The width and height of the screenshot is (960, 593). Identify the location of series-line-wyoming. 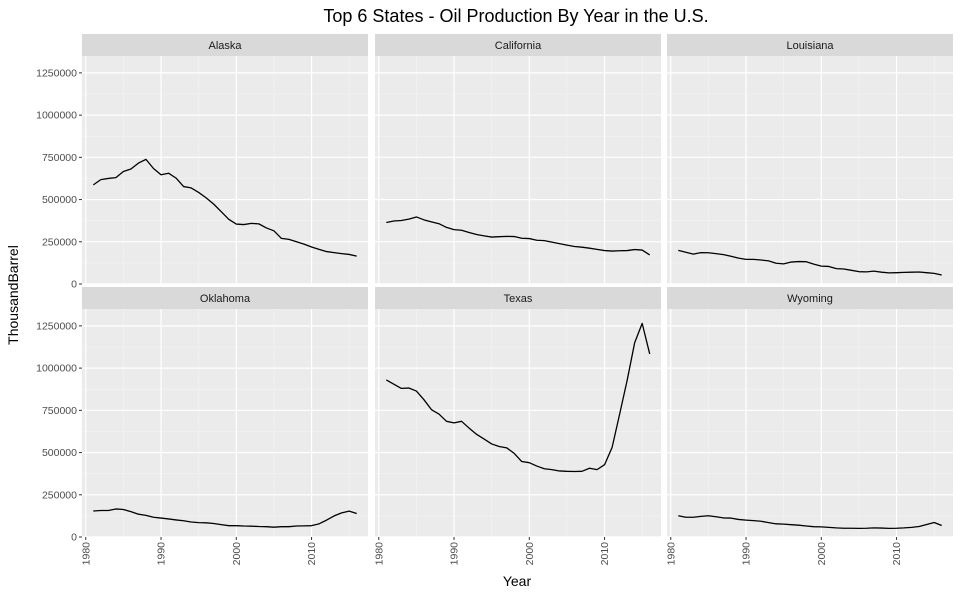
(810, 522).